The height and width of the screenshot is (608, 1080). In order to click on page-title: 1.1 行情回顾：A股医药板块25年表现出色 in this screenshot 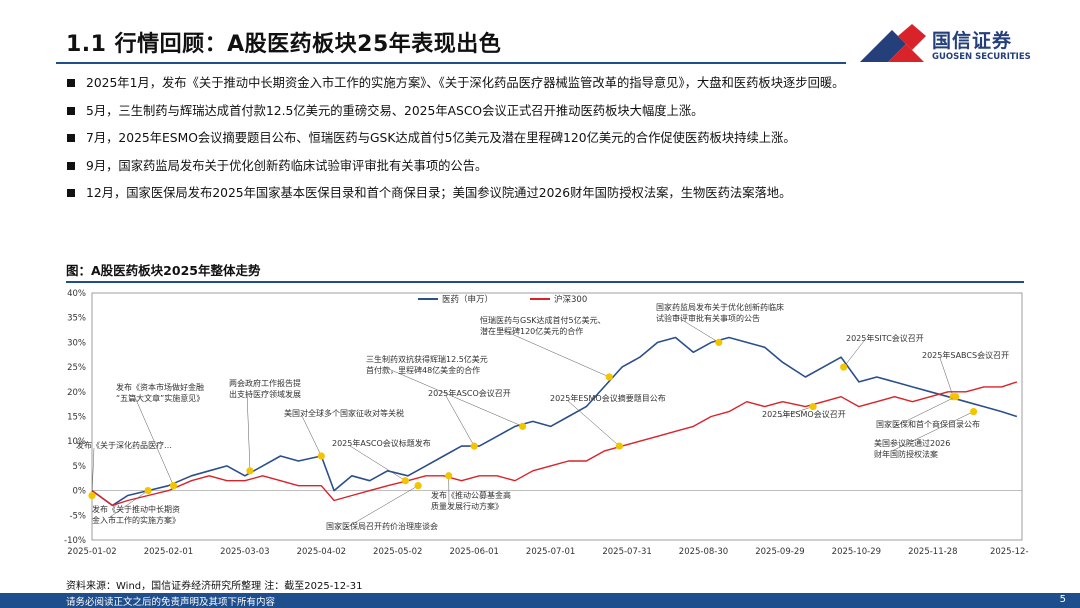, I will do `click(284, 44)`.